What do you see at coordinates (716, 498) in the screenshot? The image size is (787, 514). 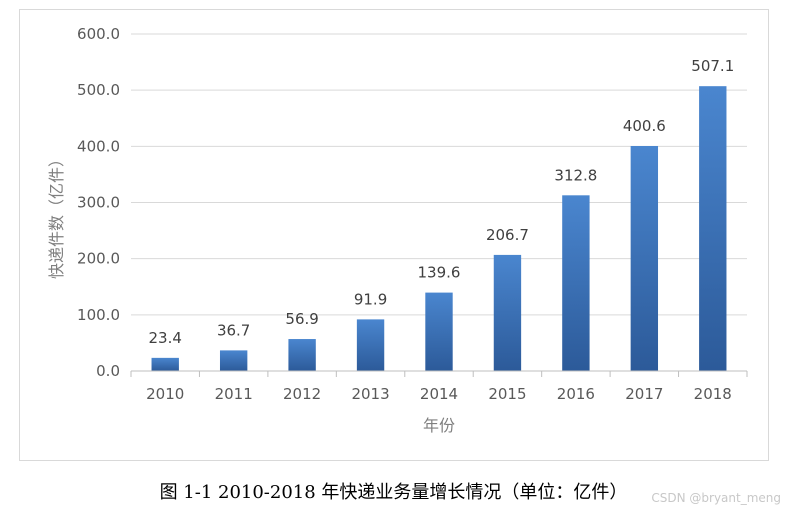 I see `watermark: CSDN @bryant_meng` at bounding box center [716, 498].